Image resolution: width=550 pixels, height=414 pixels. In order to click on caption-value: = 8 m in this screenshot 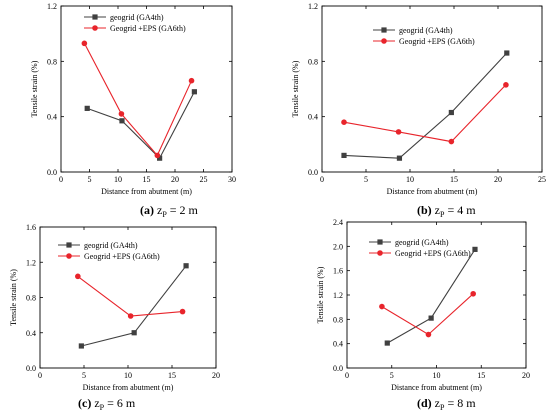, I will do `click(460, 403)`.